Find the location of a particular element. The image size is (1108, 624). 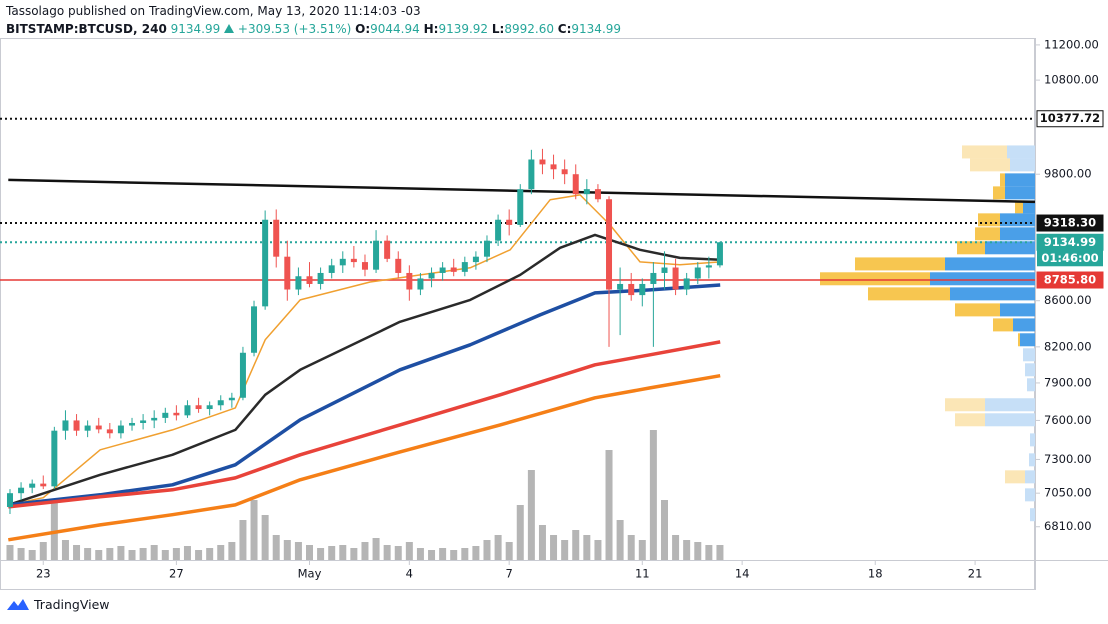

y-tick-label: 9800.00 is located at coordinates (1068, 174).